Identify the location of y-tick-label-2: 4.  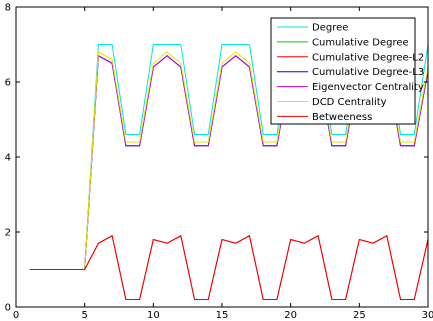
(8, 158).